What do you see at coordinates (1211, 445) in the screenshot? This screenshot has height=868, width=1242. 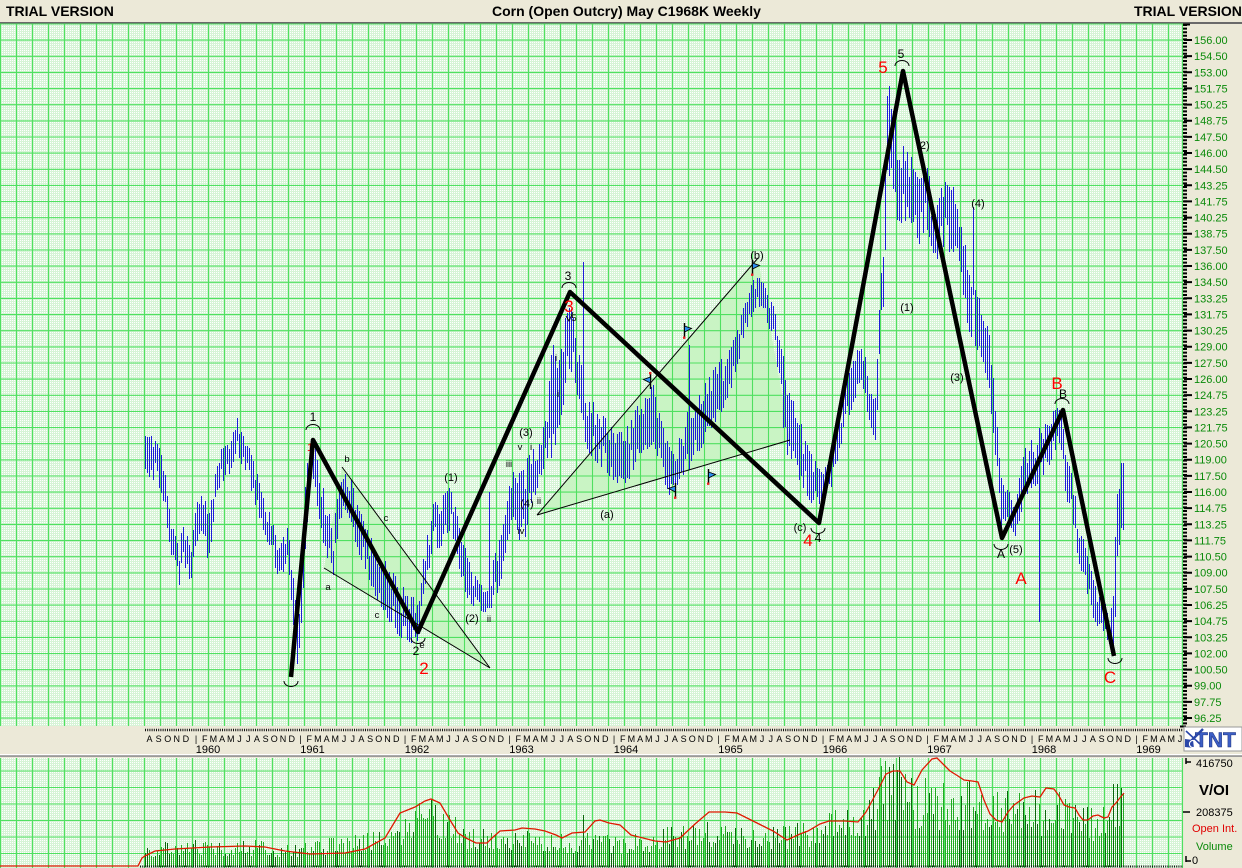 I see `svg-text: 120.50` at bounding box center [1211, 445].